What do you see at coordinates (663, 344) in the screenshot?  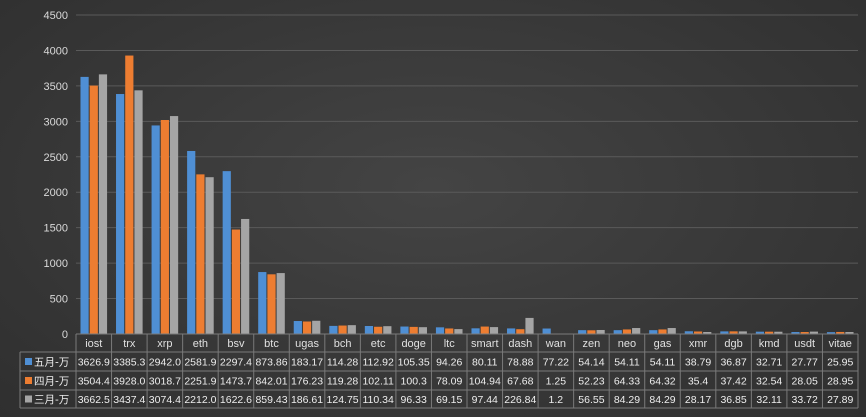 I see `category-label: gas` at bounding box center [663, 344].